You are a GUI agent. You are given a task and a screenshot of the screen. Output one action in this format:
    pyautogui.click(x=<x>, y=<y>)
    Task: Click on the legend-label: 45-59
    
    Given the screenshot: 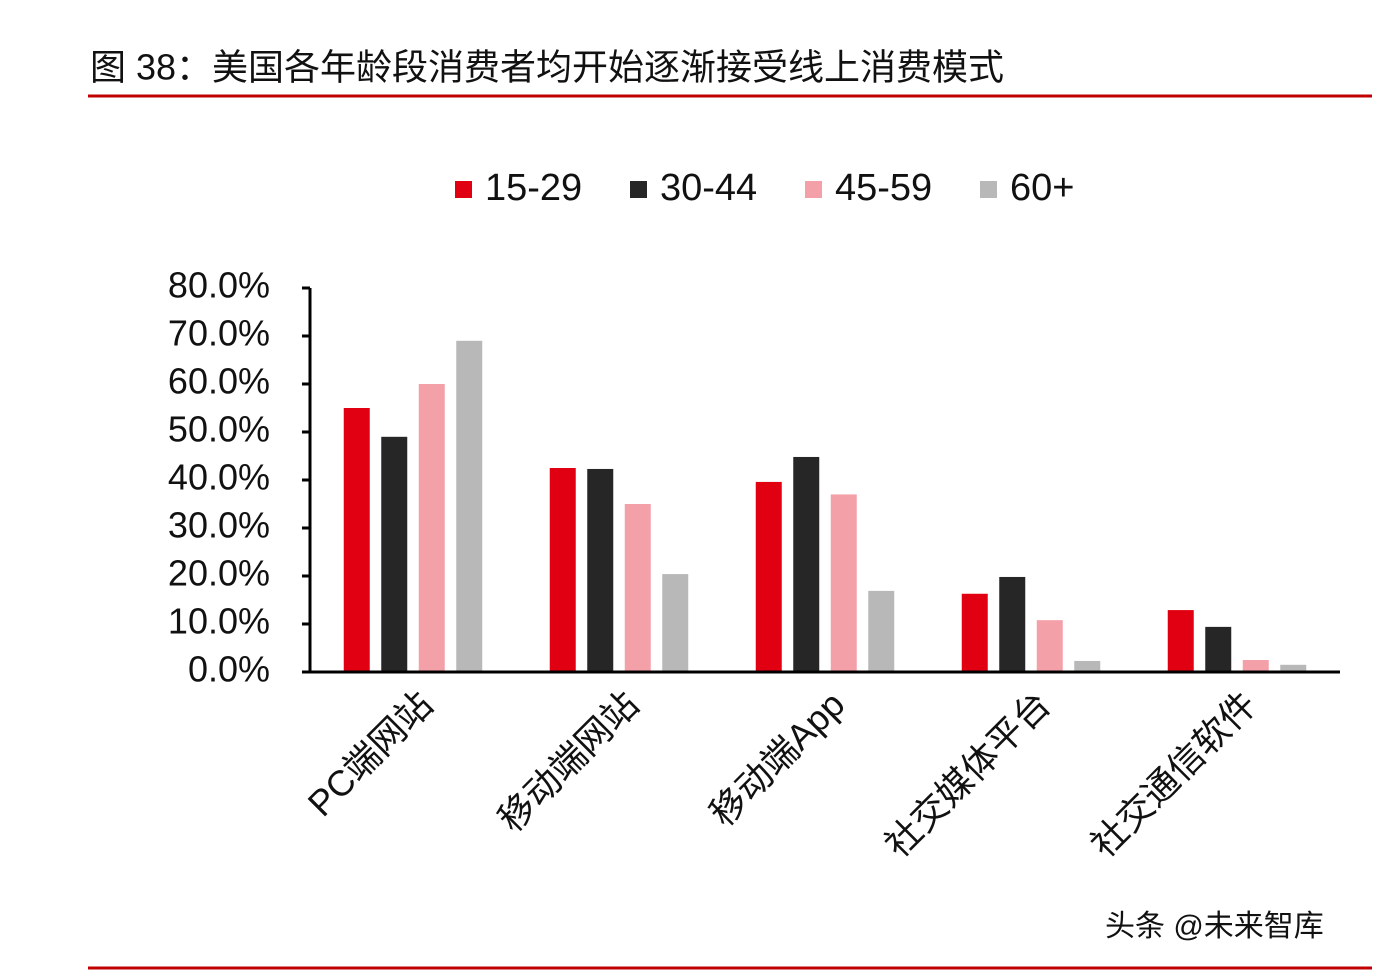 What is the action you would take?
    pyautogui.click(x=883, y=188)
    